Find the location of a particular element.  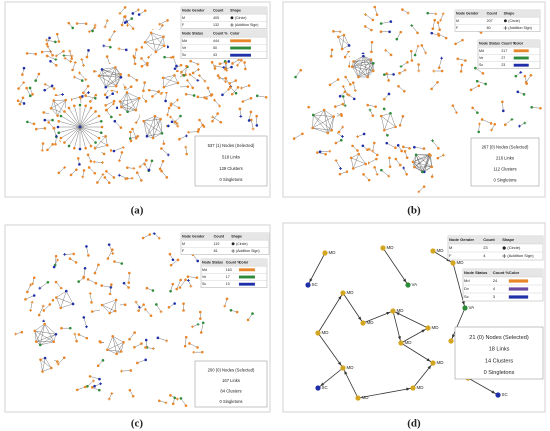

legend-cell: (Circle) is located at coordinates (514, 247).